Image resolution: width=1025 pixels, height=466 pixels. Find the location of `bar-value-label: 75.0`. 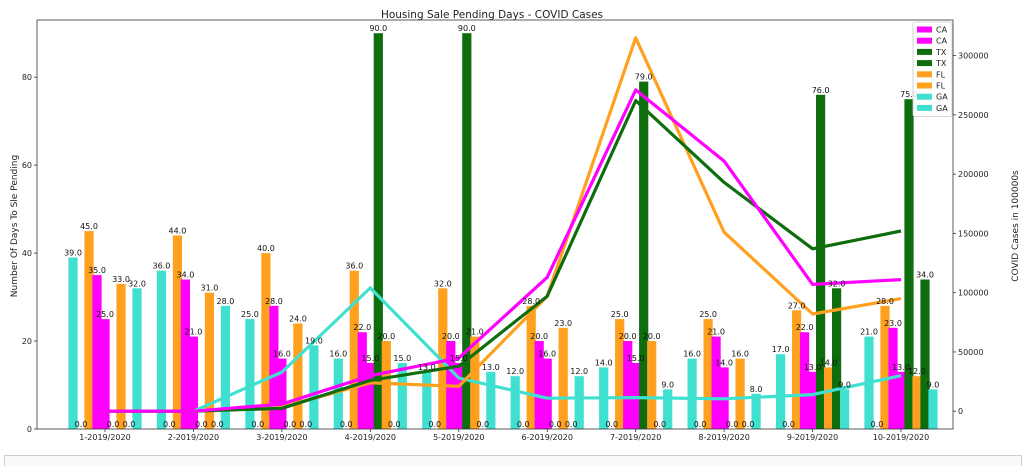

bar-value-label: 75.0 is located at coordinates (909, 94).